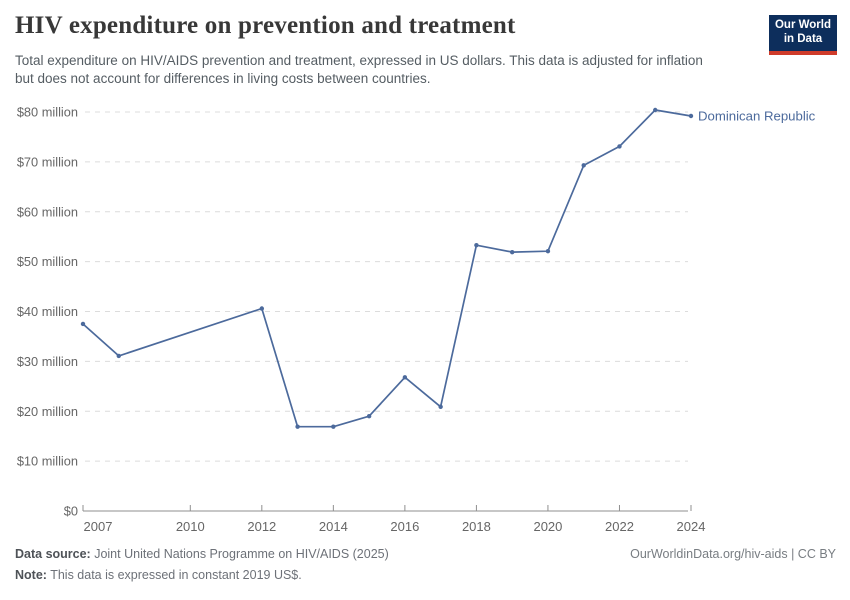  I want to click on note-label: Note:, so click(31, 575).